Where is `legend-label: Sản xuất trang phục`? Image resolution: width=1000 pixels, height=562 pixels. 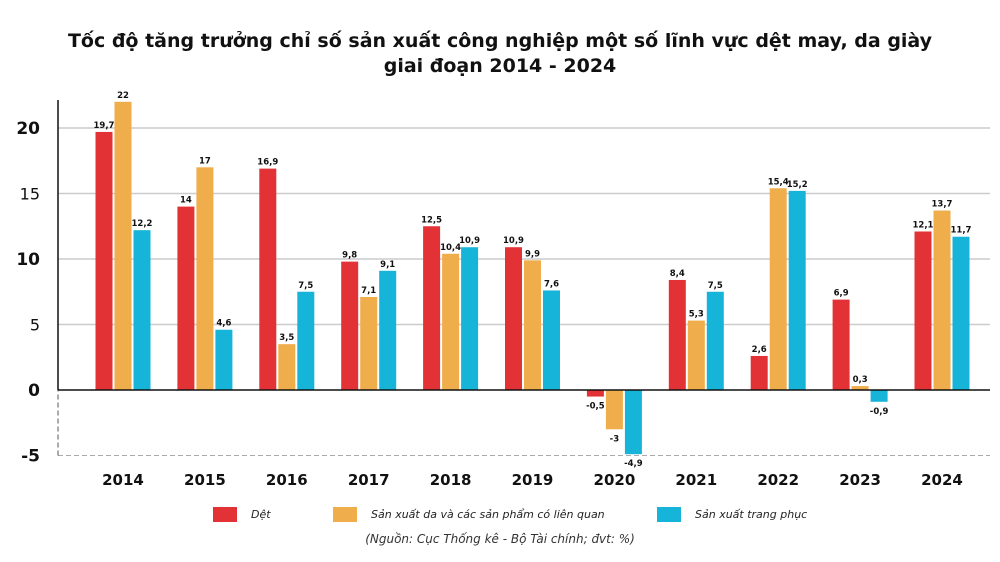
legend-label: Sản xuất trang phục is located at coordinates (751, 514).